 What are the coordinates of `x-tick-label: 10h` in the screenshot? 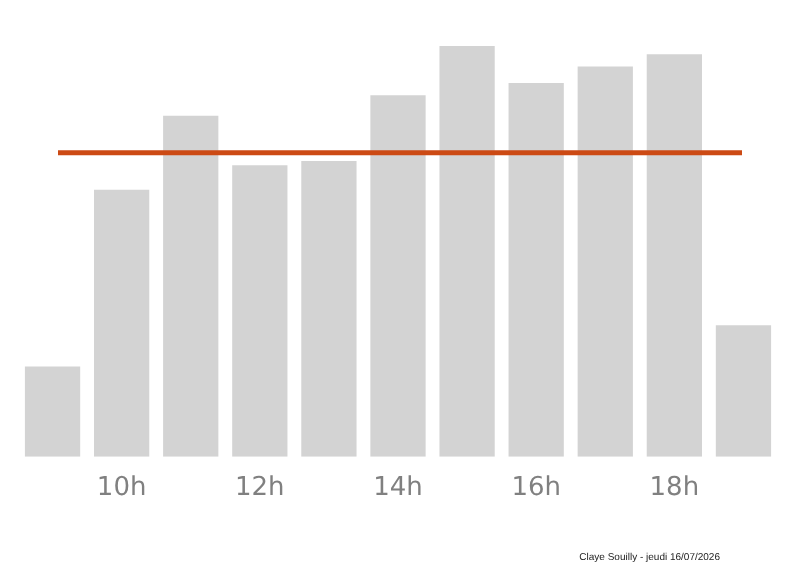 It's located at (121, 488).